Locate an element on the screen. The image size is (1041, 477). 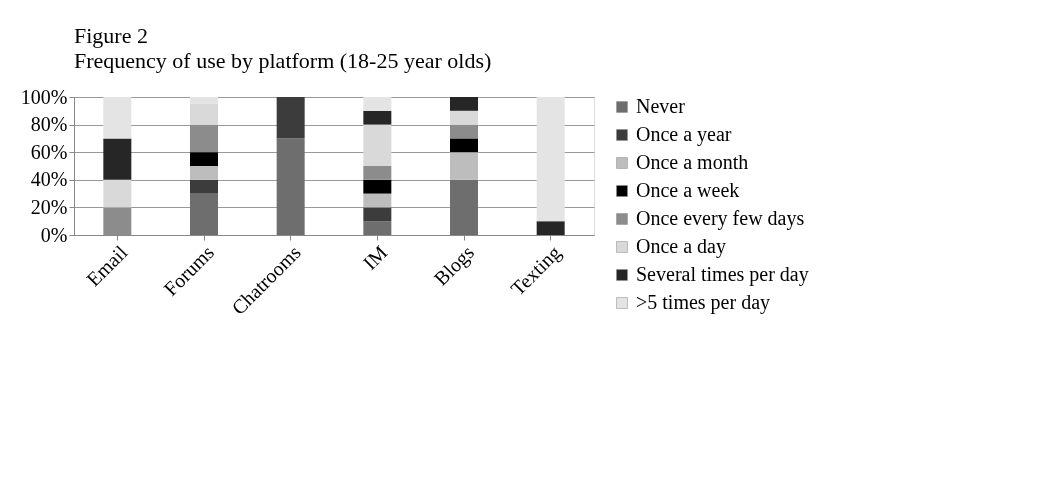
chart-title: Figure 2 is located at coordinates (111, 35).